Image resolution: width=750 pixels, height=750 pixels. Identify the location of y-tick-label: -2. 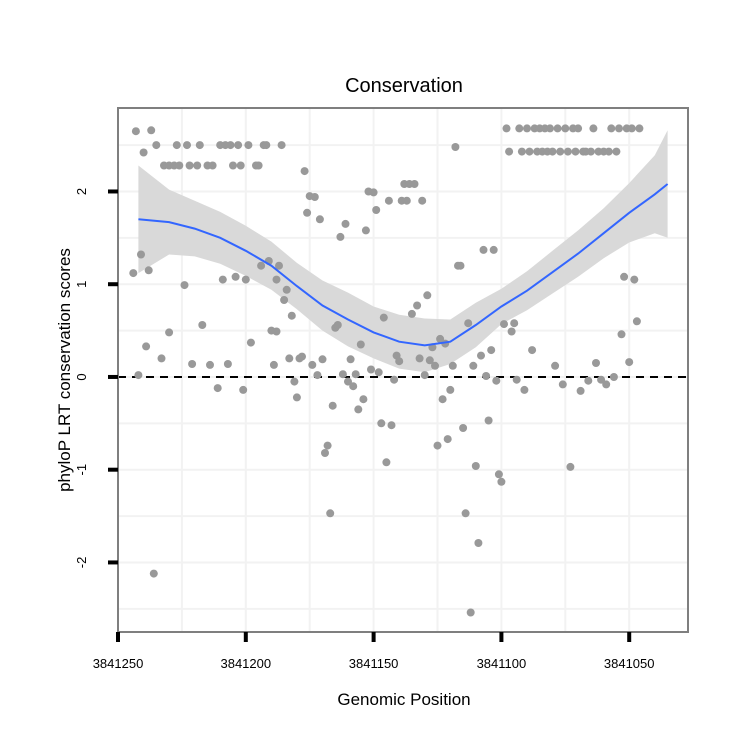
(81, 563).